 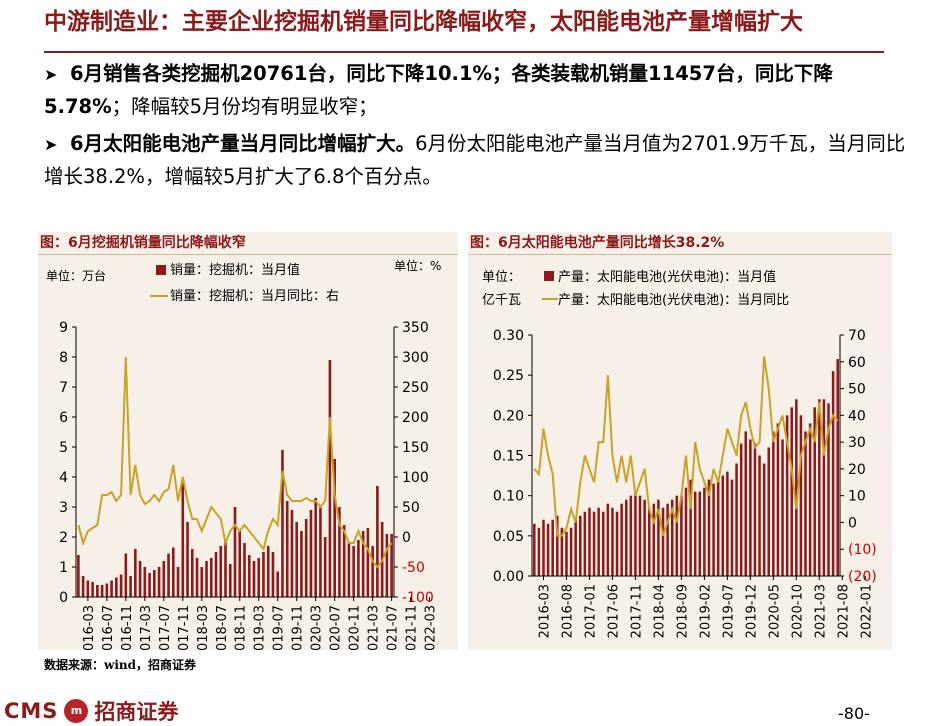 What do you see at coordinates (298, 627) in the screenshot?
I see `x-tick-label: 2019-11` at bounding box center [298, 627].